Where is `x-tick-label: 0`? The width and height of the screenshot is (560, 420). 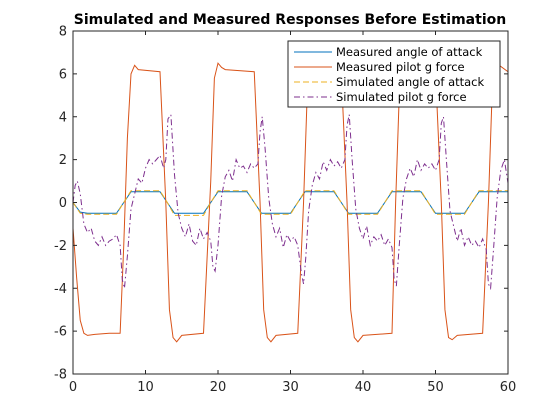
x-tick-label: 0 is located at coordinates (73, 387).